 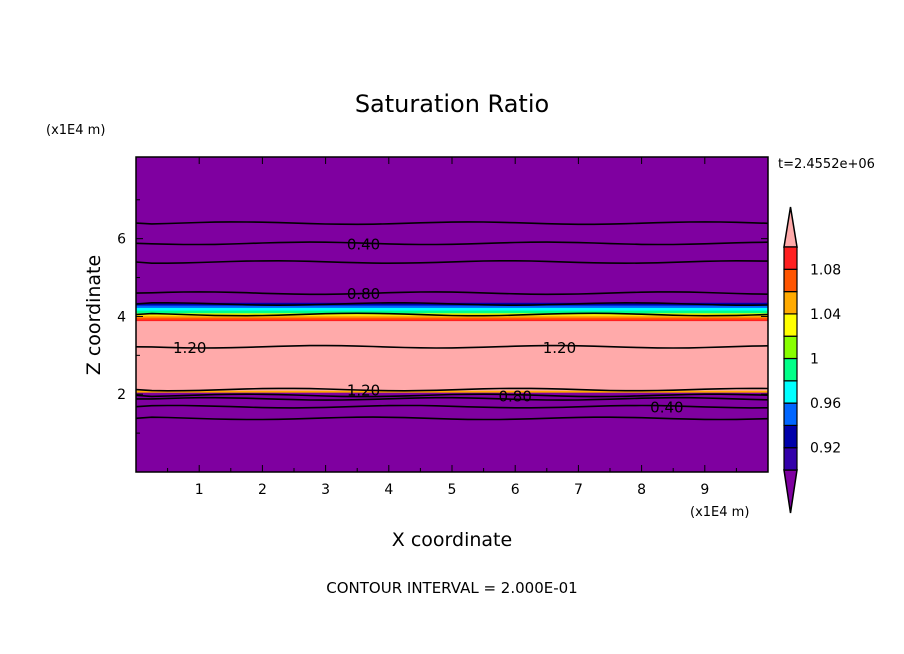 What do you see at coordinates (199, 490) in the screenshot?
I see `x-tick-label: 1` at bounding box center [199, 490].